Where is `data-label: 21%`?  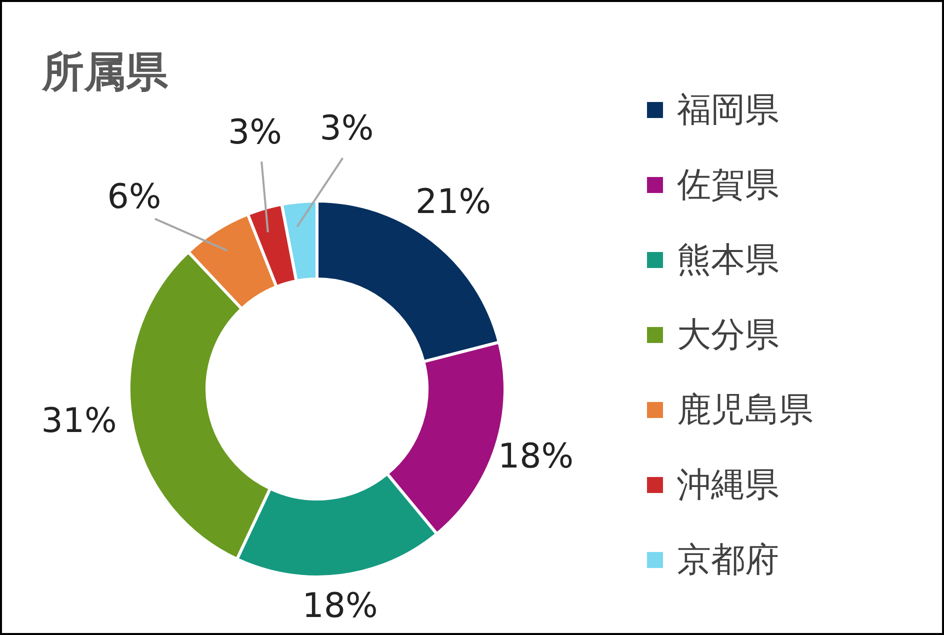 data-label: 21% is located at coordinates (454, 202).